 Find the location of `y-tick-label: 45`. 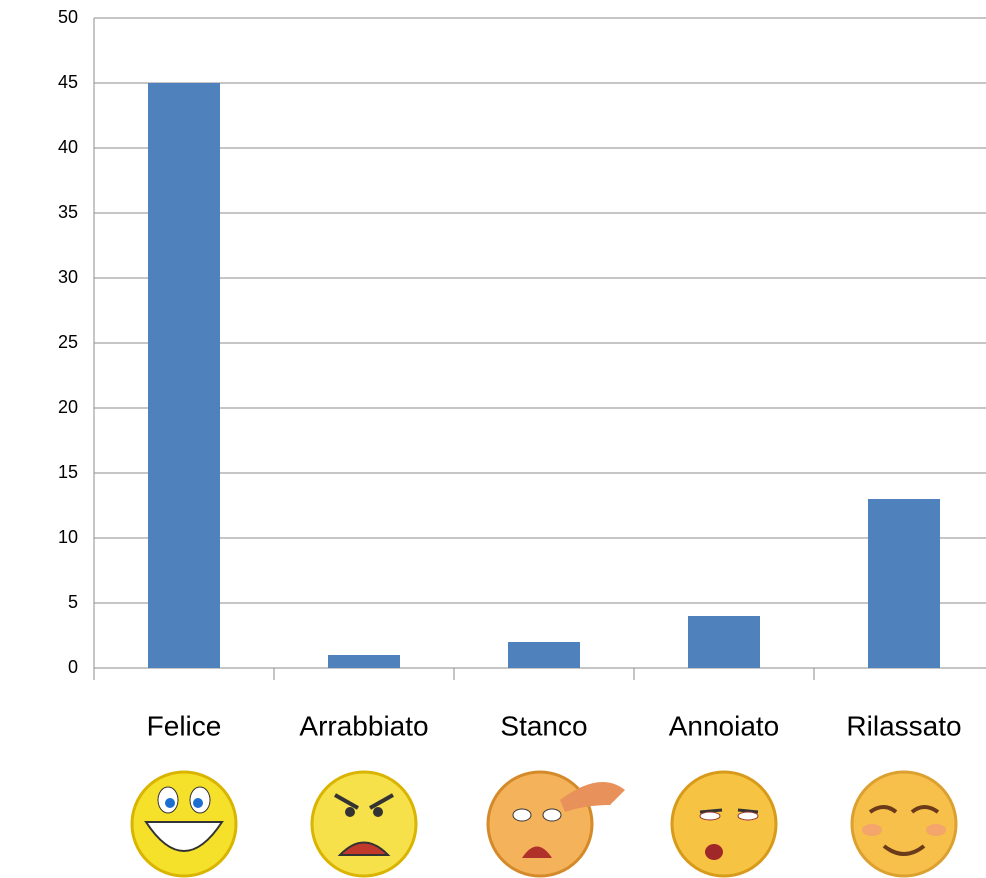

y-tick-label: 45 is located at coordinates (68, 82).